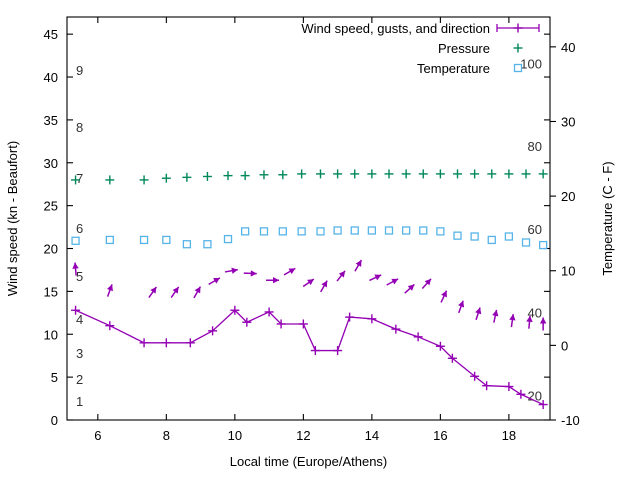 The image size is (640, 480). What do you see at coordinates (309, 238) in the screenshot?
I see `series-temperature` at bounding box center [309, 238].